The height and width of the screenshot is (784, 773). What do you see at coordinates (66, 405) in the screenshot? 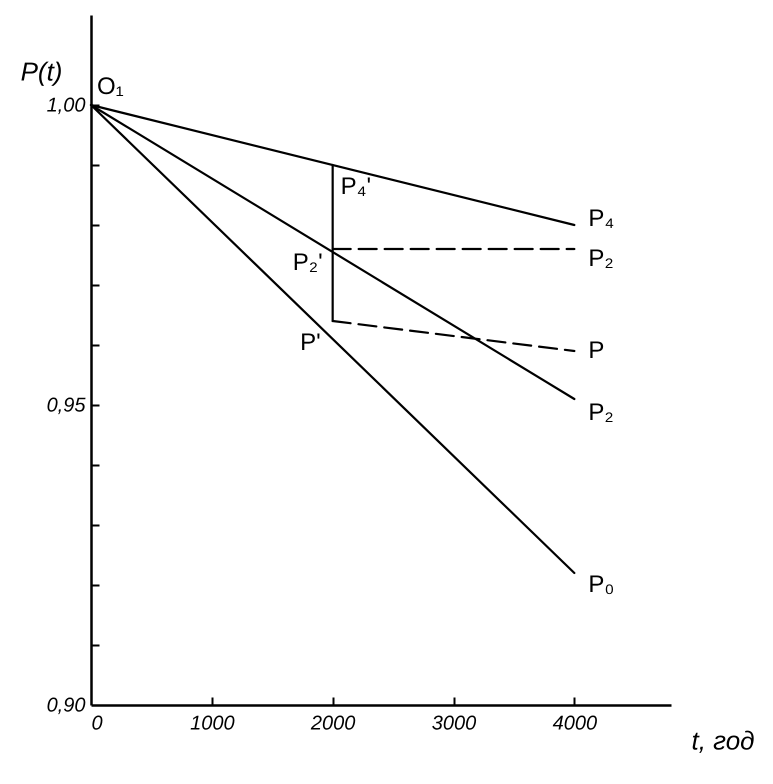
I see `y-tick-label: 0,95` at bounding box center [66, 405].